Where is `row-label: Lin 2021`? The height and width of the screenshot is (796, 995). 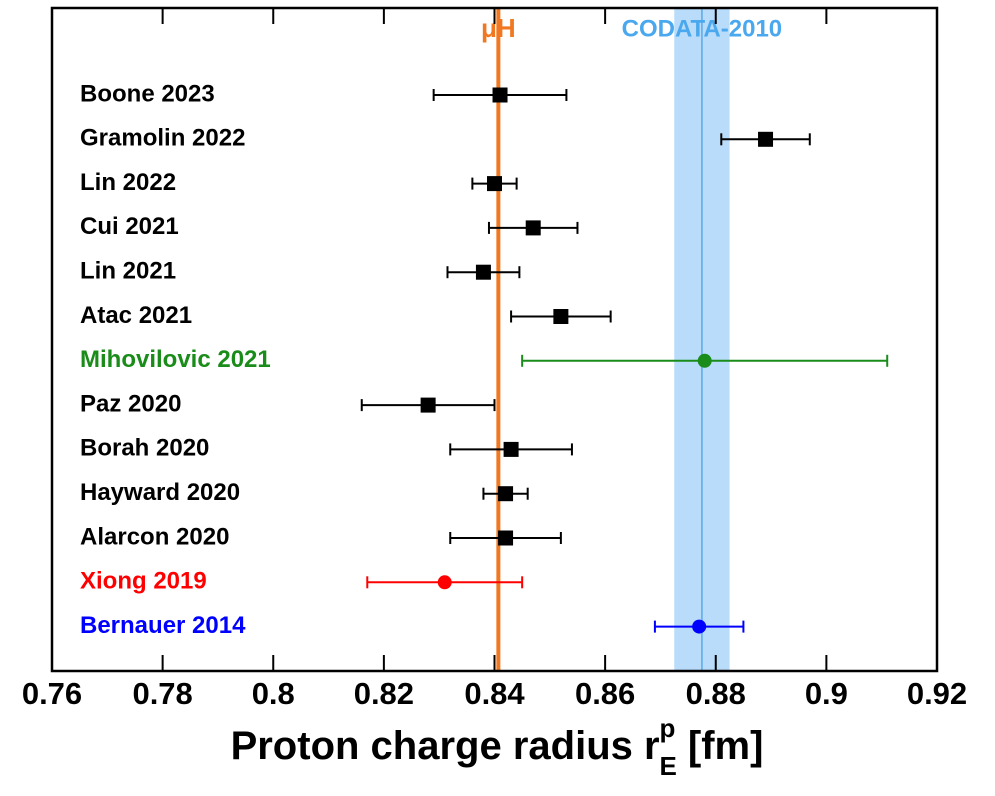 row-label: Lin 2021 is located at coordinates (128, 271).